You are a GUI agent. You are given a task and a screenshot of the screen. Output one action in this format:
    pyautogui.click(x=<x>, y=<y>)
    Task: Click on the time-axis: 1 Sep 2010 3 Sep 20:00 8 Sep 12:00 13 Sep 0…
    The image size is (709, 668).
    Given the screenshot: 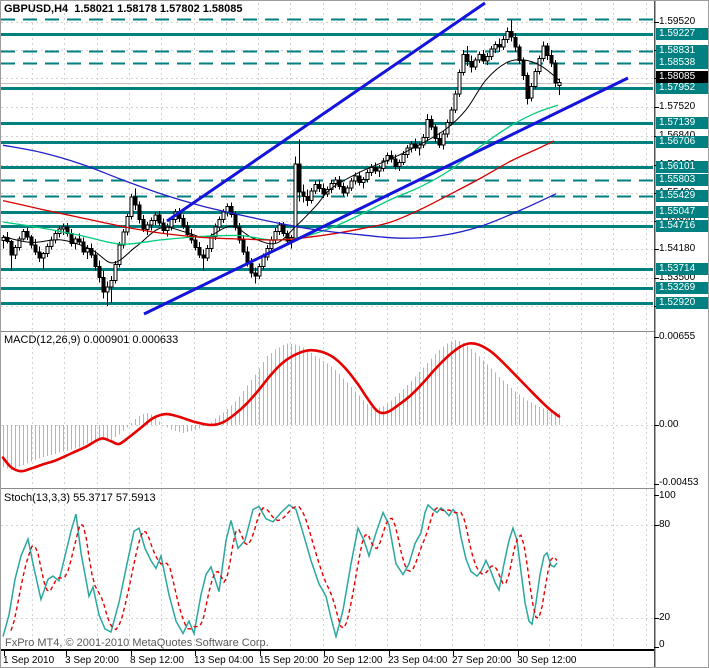 What is the action you would take?
    pyautogui.click(x=327, y=661)
    